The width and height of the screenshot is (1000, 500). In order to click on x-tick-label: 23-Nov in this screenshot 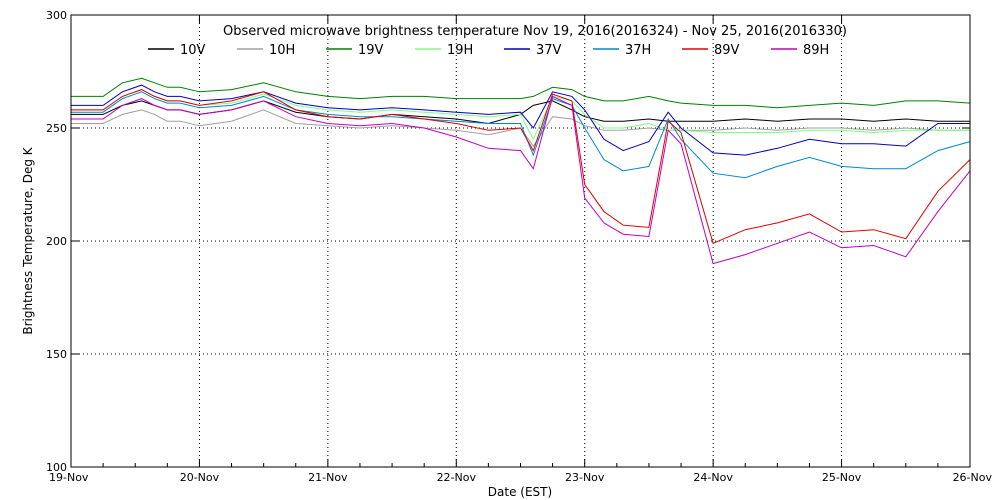, I will do `click(585, 477)`.